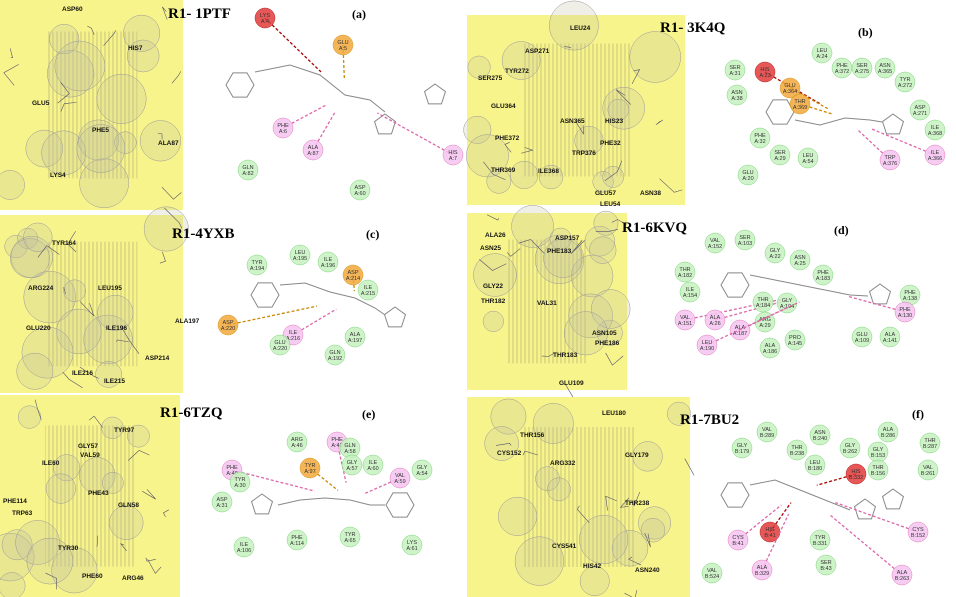 The height and width of the screenshot is (597, 956). Describe the element at coordinates (296, 446) in the screenshot. I see `residue-id: A:46` at that location.